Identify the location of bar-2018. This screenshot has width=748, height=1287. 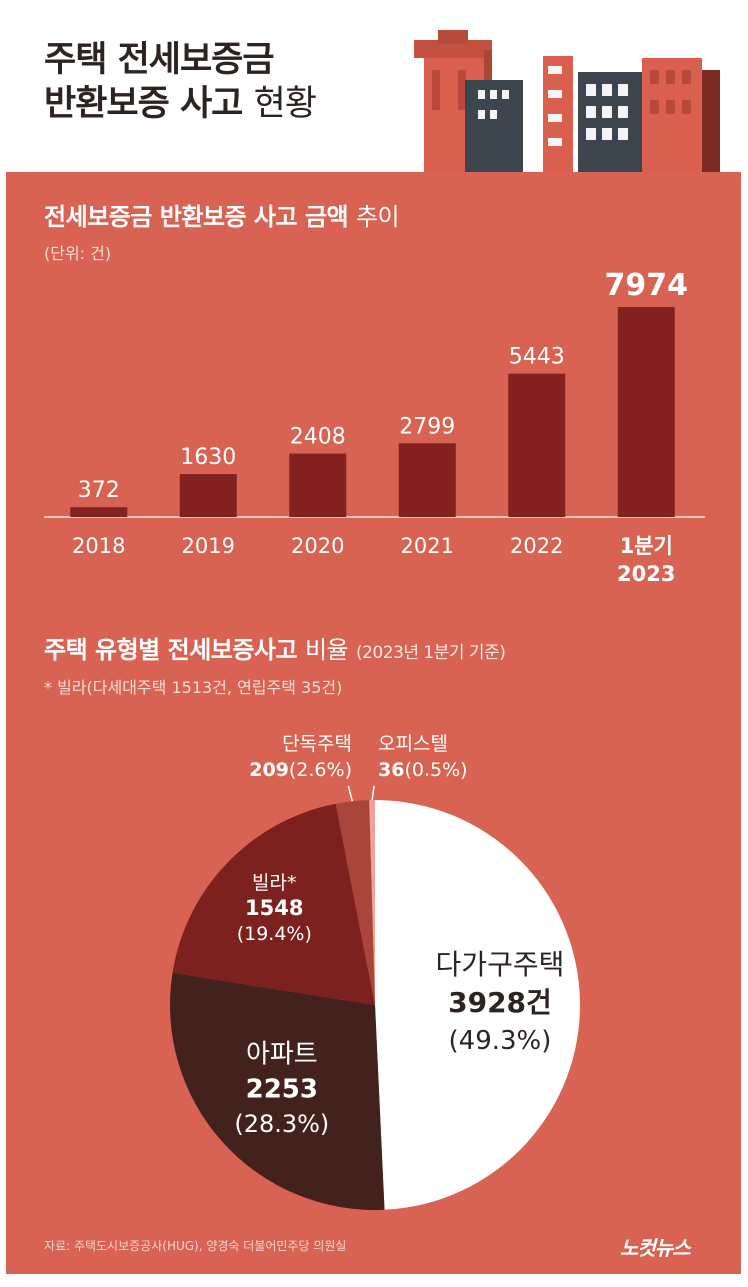
(99, 512).